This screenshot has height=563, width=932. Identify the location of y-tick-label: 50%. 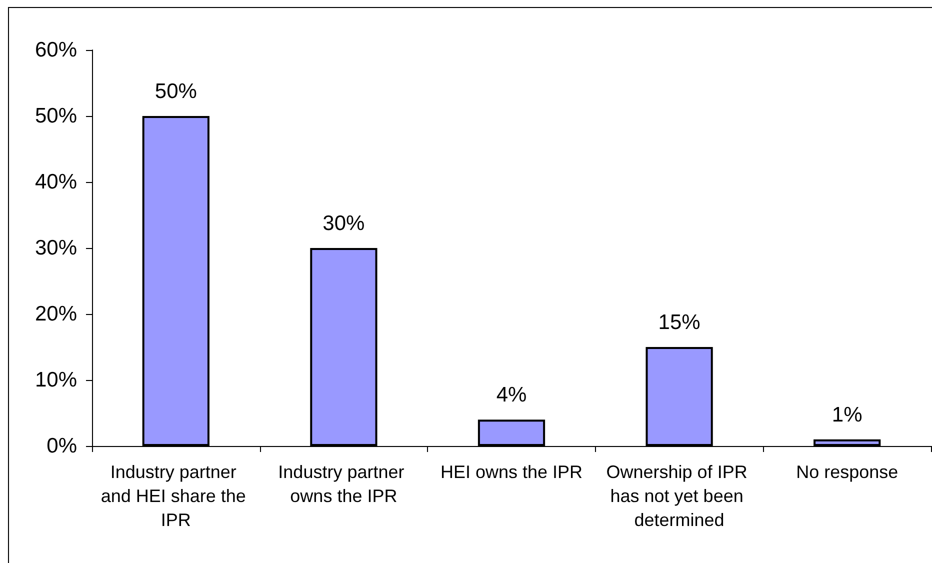
(55, 116).